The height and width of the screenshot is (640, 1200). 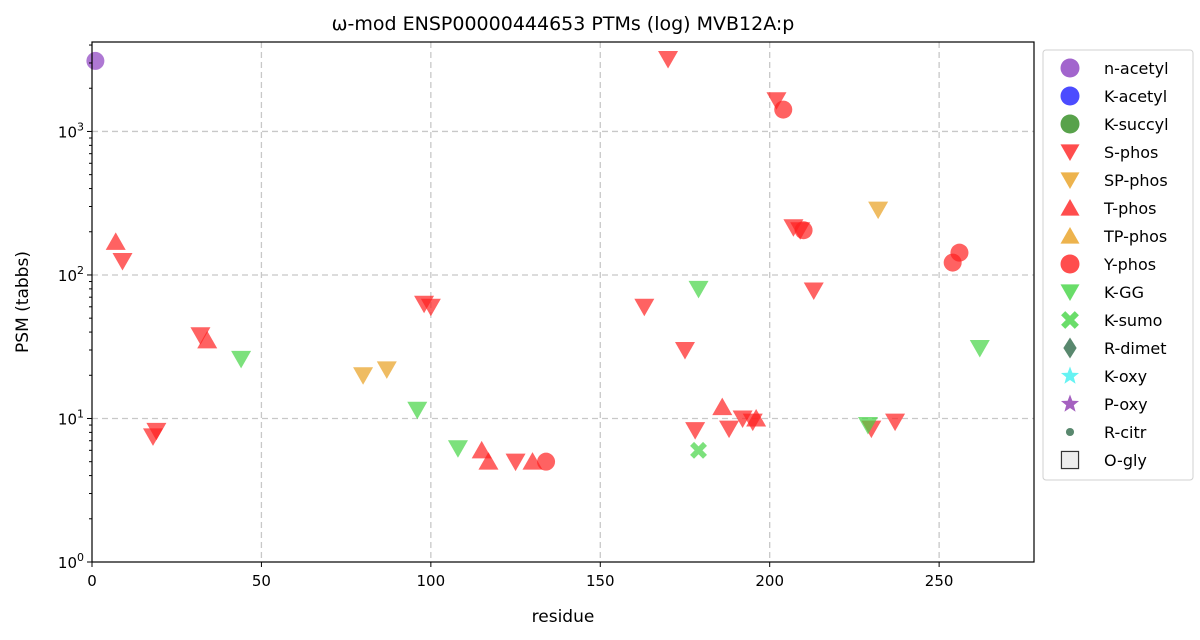 I want to click on legend-marker-s-phos, so click(x=1070, y=153).